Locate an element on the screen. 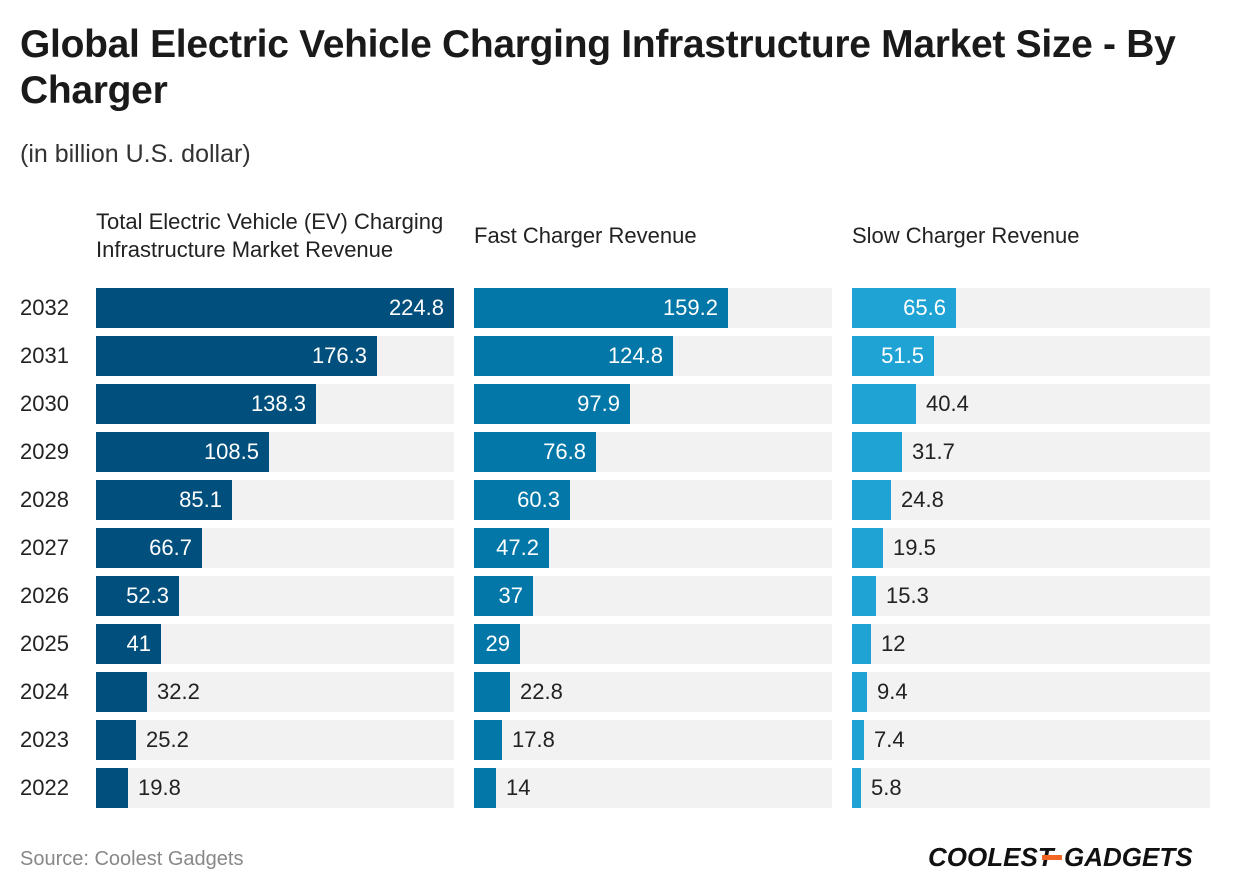  bar-track: 176.3 is located at coordinates (275, 356).